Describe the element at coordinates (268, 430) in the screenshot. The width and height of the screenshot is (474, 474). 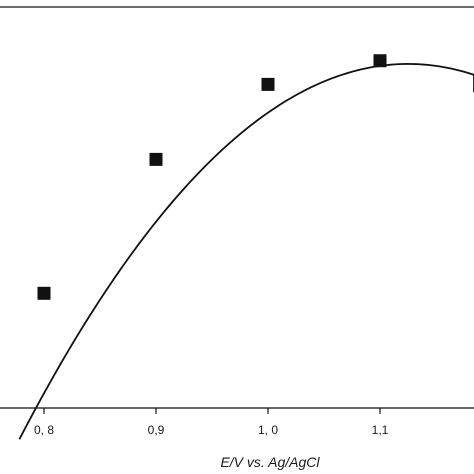
I see `x-tick-label: 1, 0` at that location.